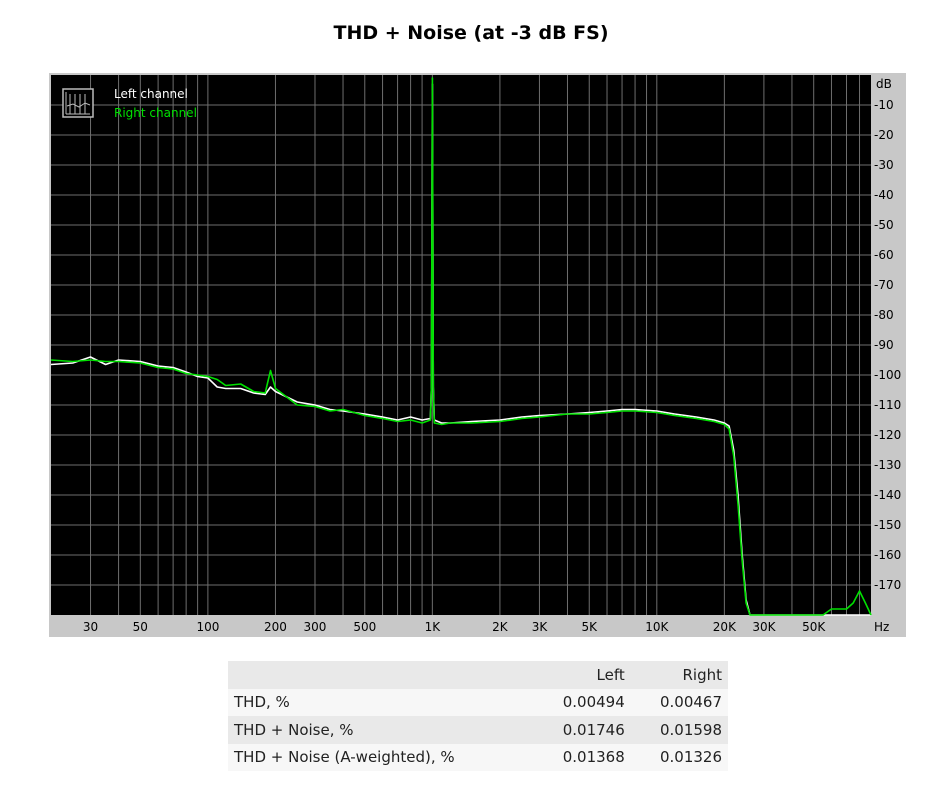 Image resolution: width=942 pixels, height=797 pixels. Describe the element at coordinates (90, 627) in the screenshot. I see `x-tick-label: 30` at that location.